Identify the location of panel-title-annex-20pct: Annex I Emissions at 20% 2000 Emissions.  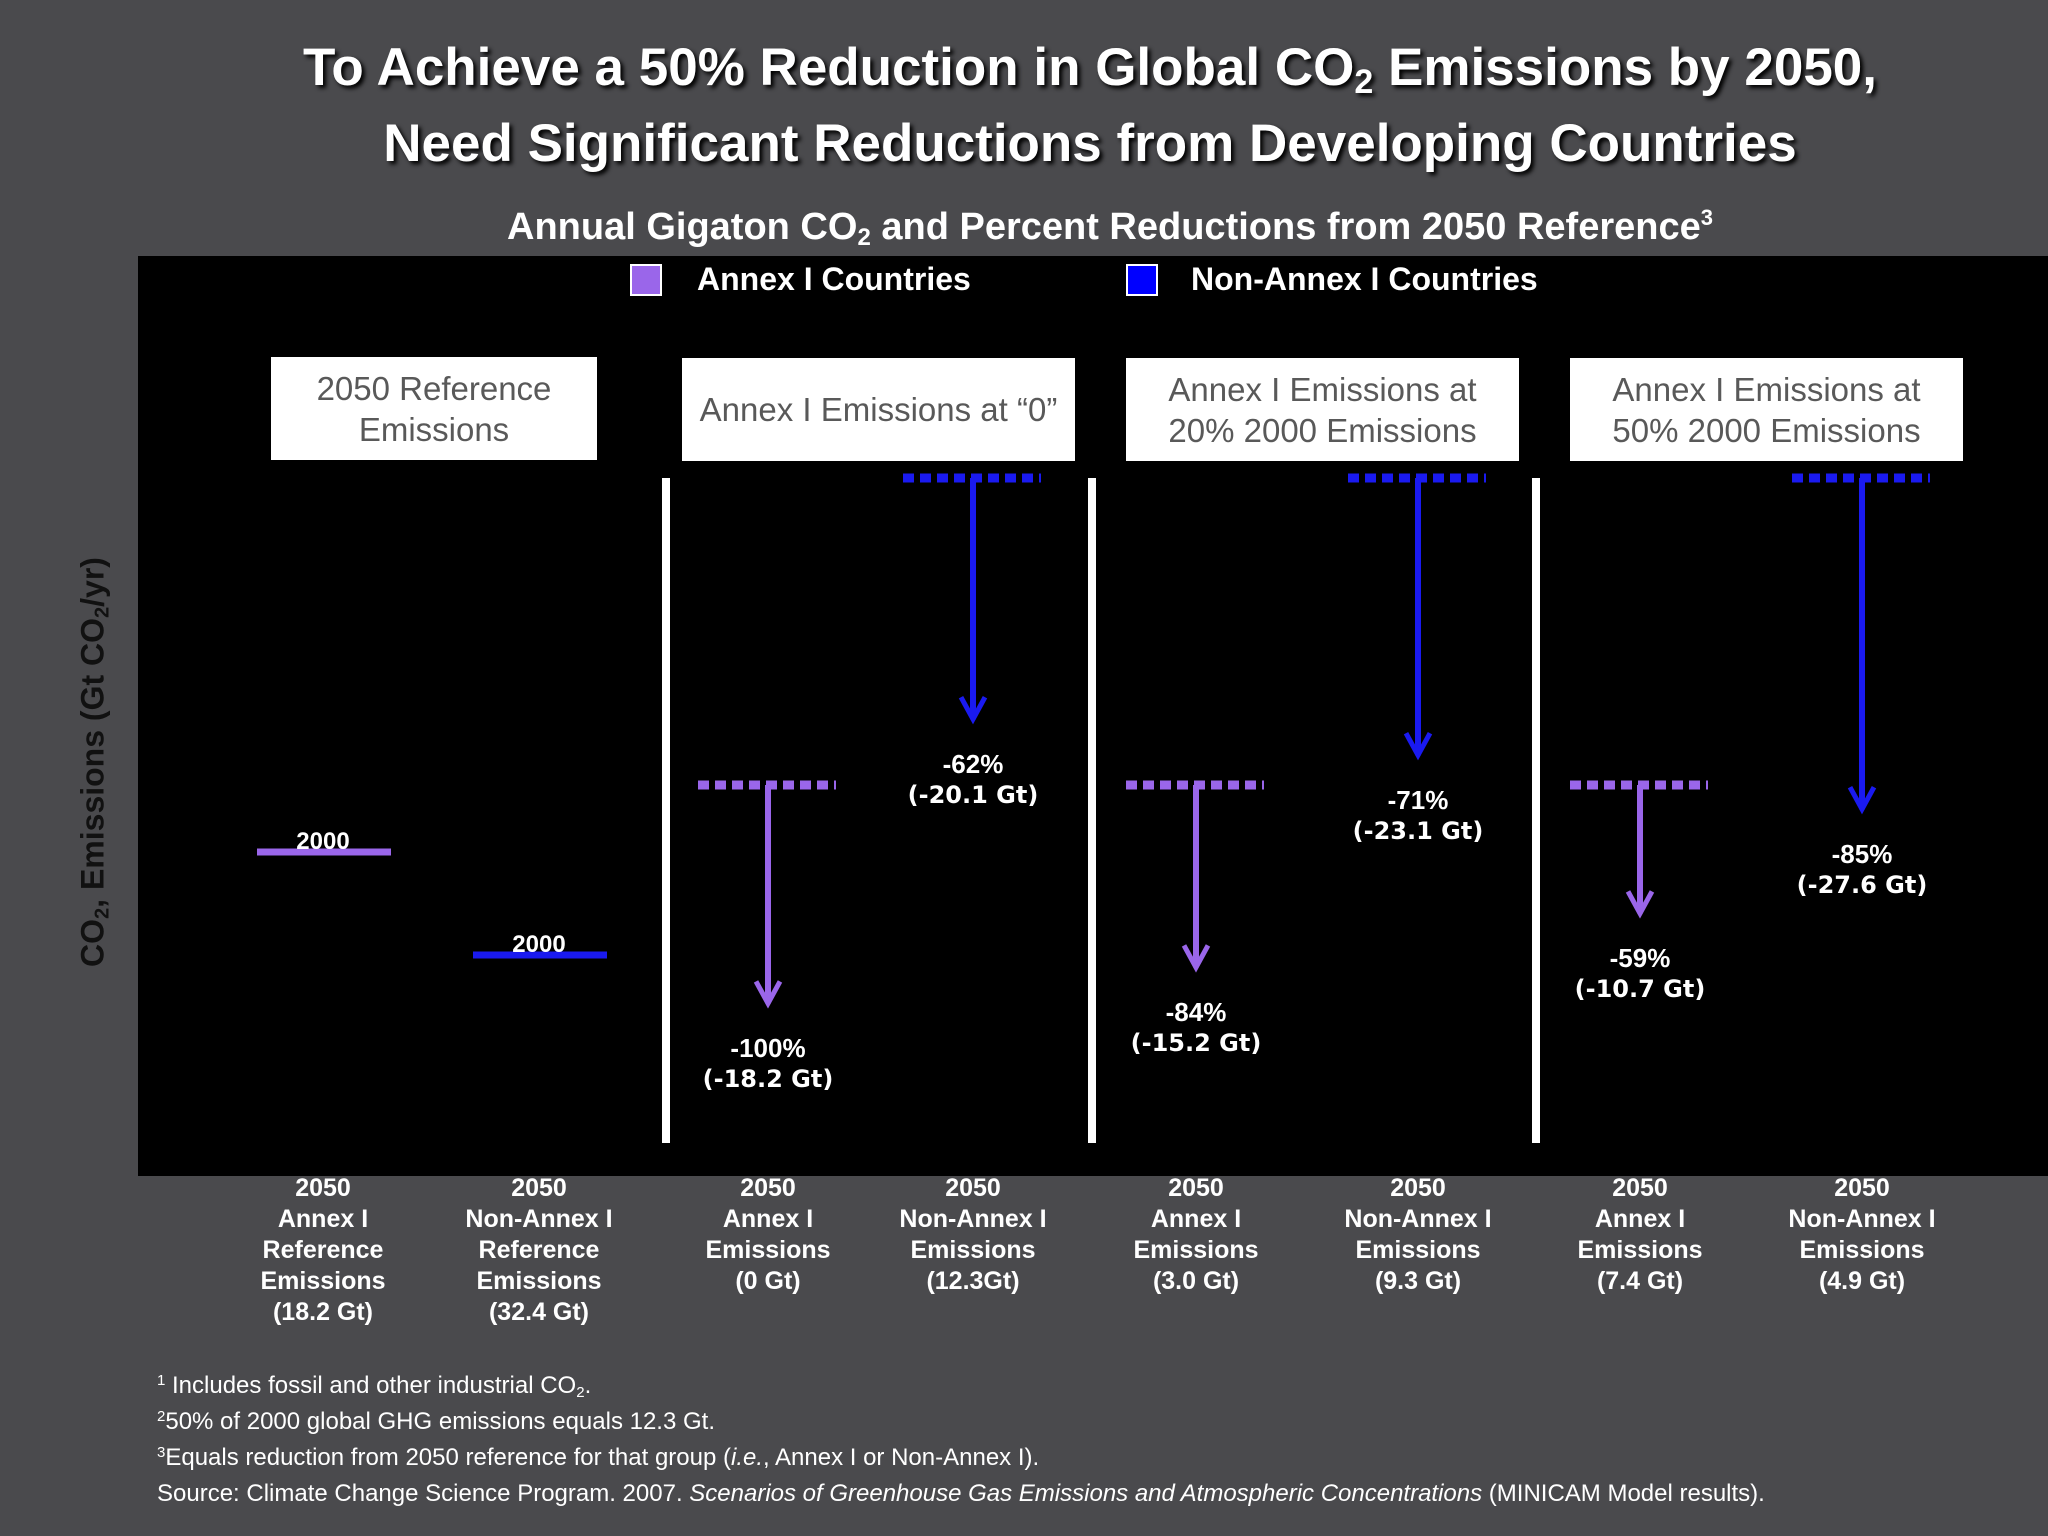
(1322, 409).